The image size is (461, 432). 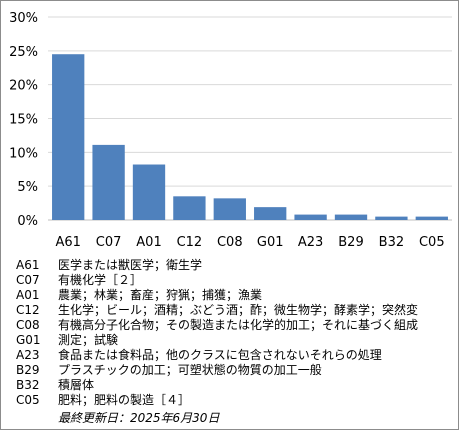 I want to click on legend-description: 測定；試験, so click(x=88, y=340).